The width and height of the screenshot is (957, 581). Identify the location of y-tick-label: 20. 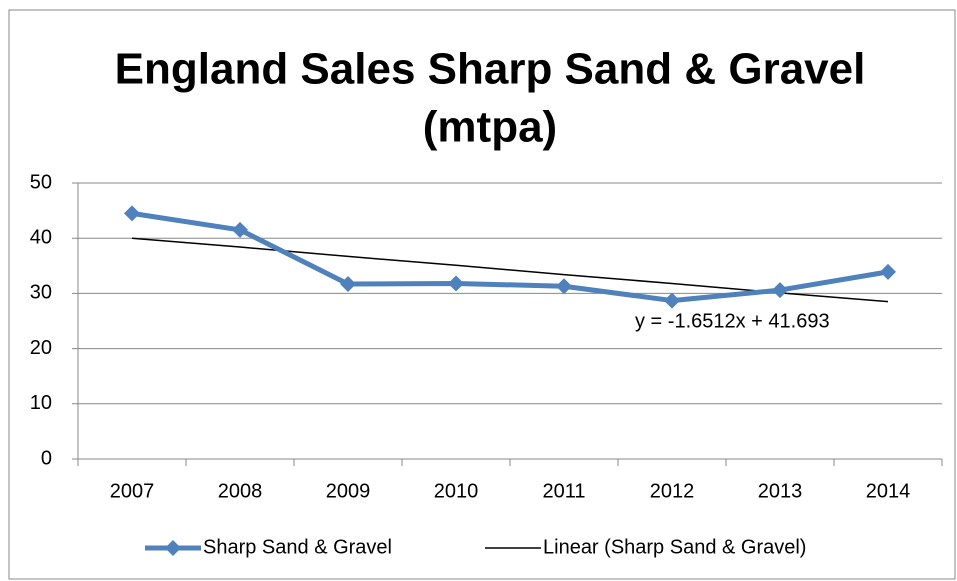
(41, 348).